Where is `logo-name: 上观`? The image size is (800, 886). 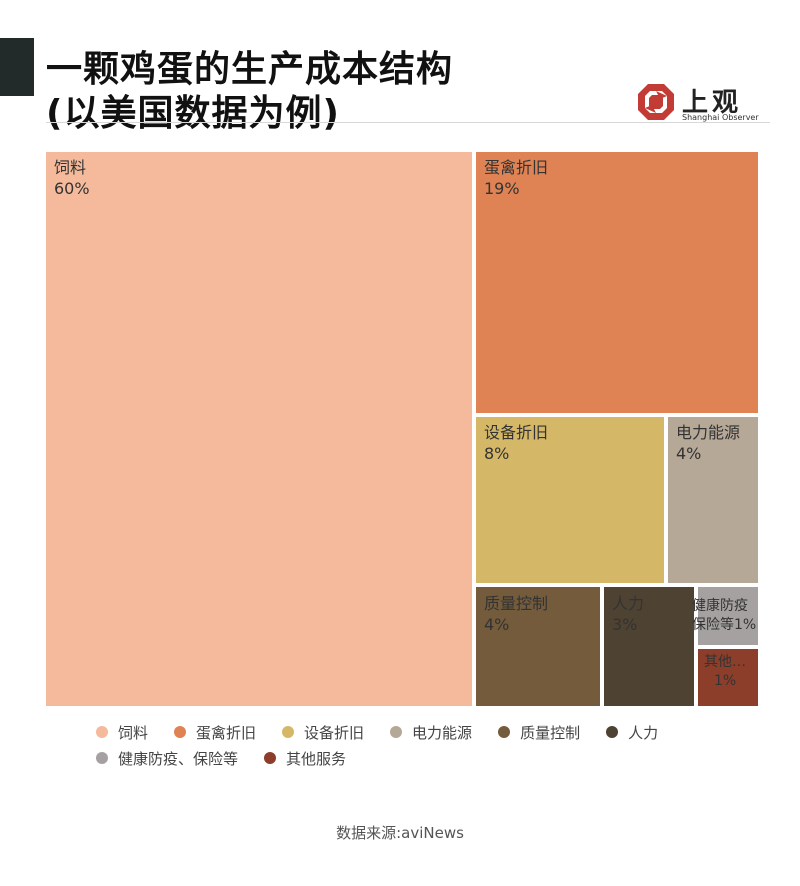
logo-name: 上观 is located at coordinates (712, 103).